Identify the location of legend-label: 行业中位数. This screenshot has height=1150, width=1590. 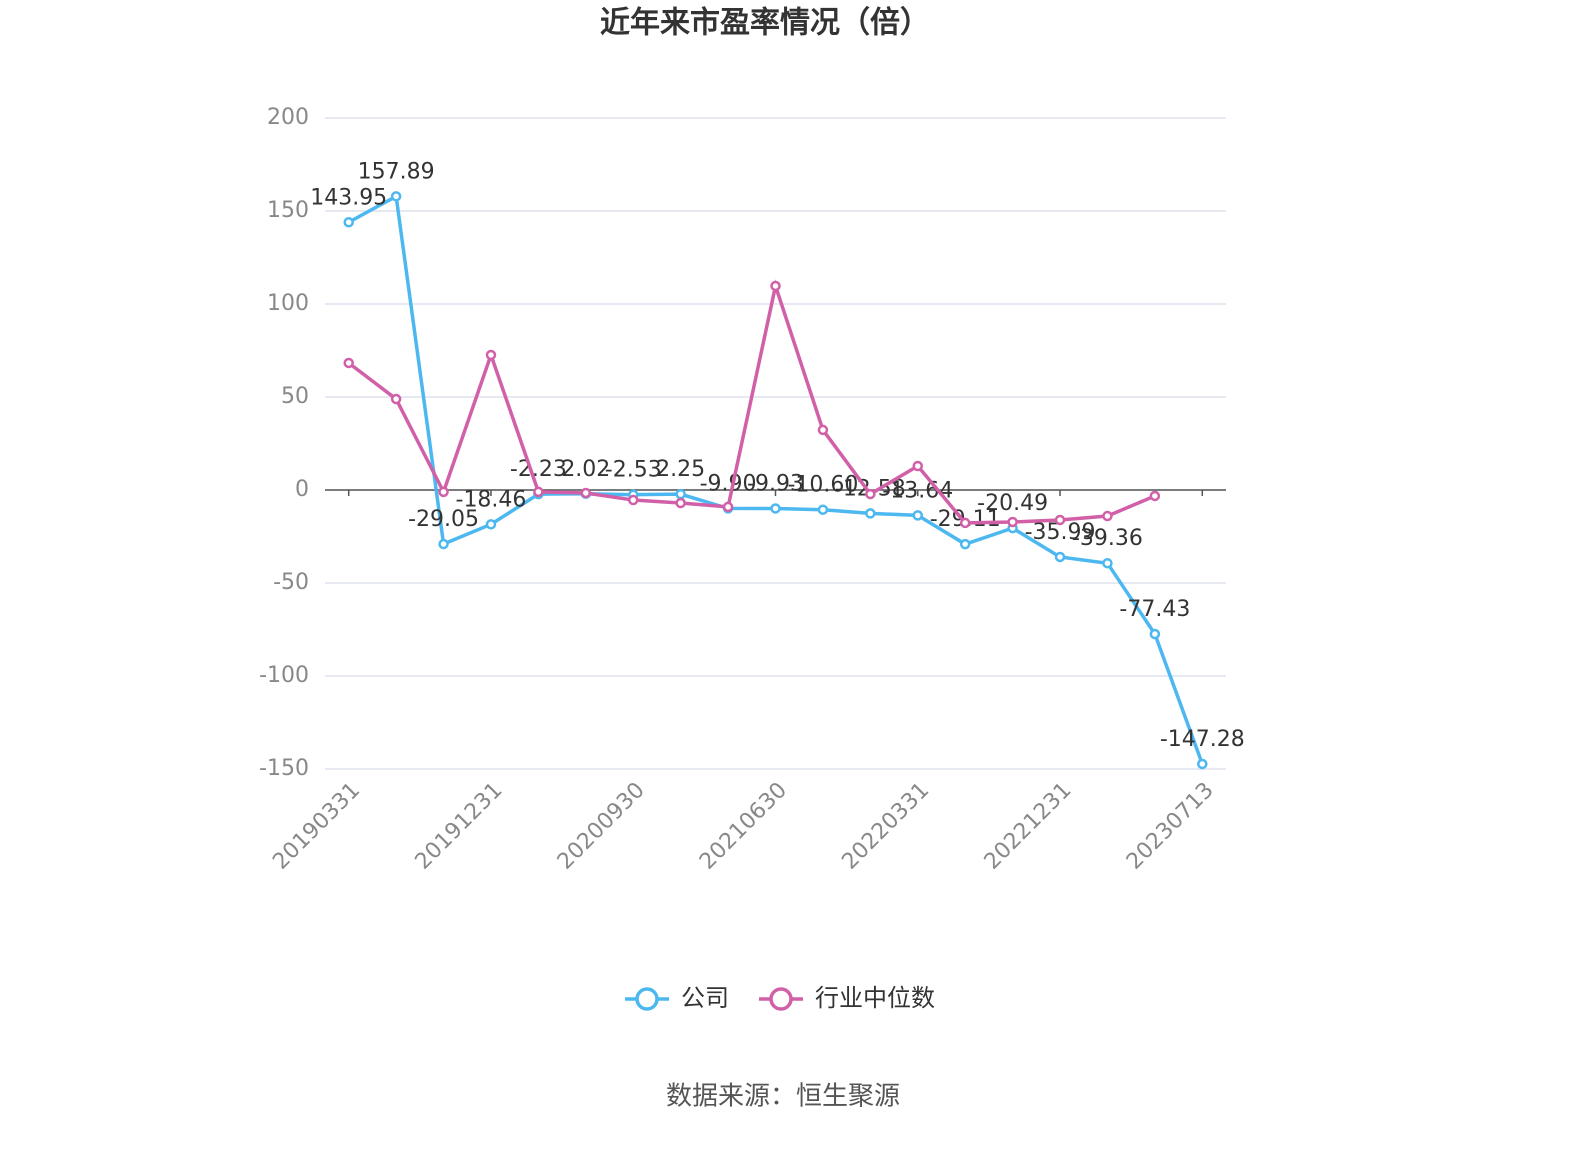
(875, 998).